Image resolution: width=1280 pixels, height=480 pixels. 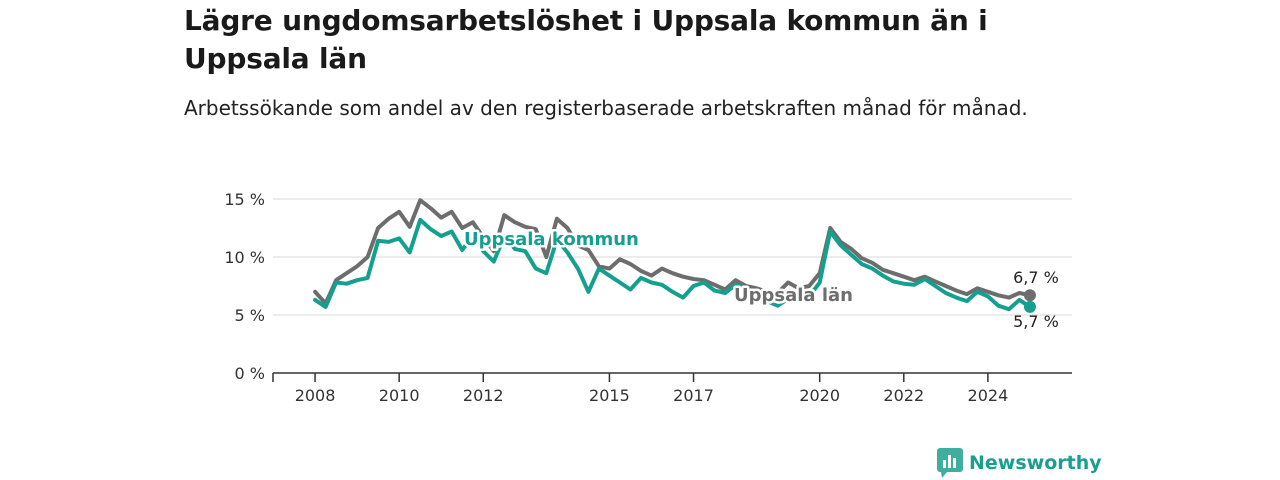 I want to click on x-tick-label: 2017, so click(x=693, y=395).